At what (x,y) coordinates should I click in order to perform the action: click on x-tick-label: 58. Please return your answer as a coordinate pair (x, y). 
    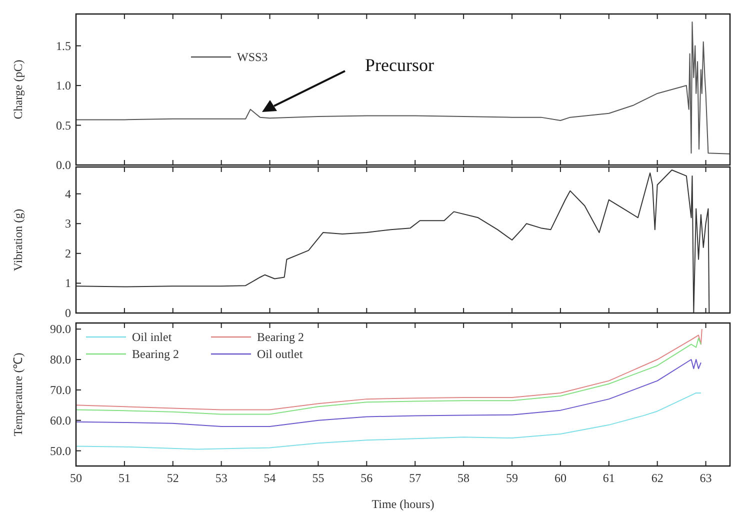
    Looking at the image, I should click on (464, 478).